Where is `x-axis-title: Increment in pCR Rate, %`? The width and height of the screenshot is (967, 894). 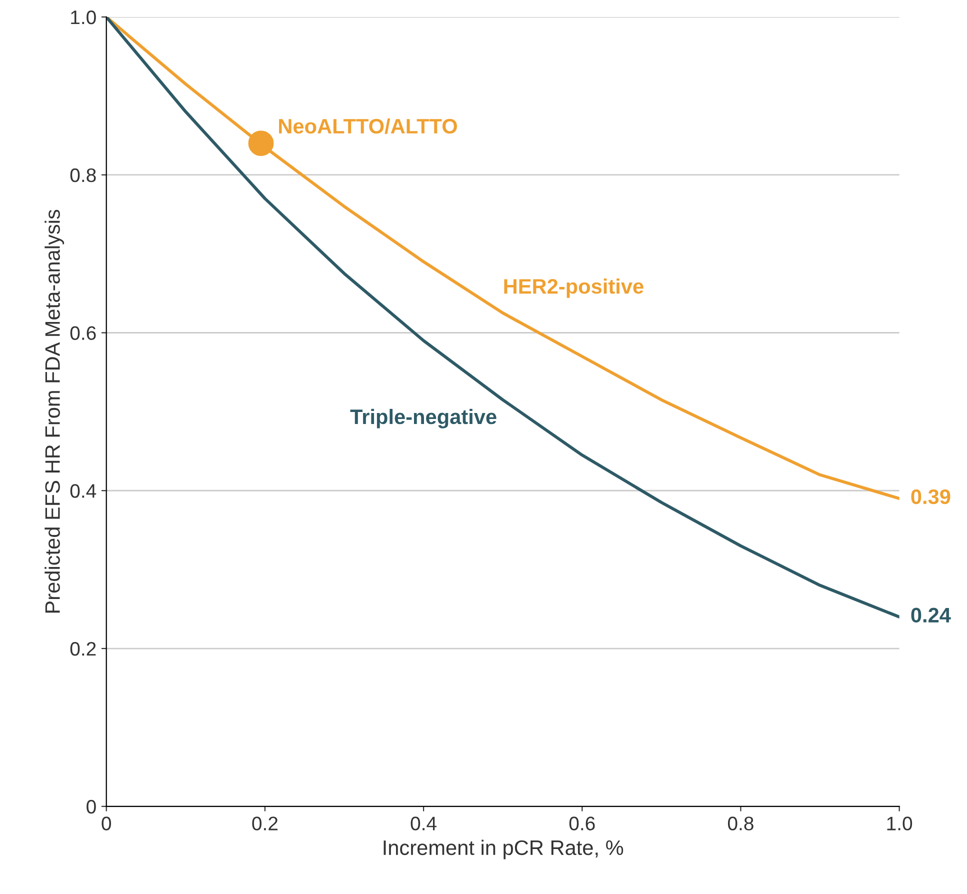 x-axis-title: Increment in pCR Rate, % is located at coordinates (504, 850).